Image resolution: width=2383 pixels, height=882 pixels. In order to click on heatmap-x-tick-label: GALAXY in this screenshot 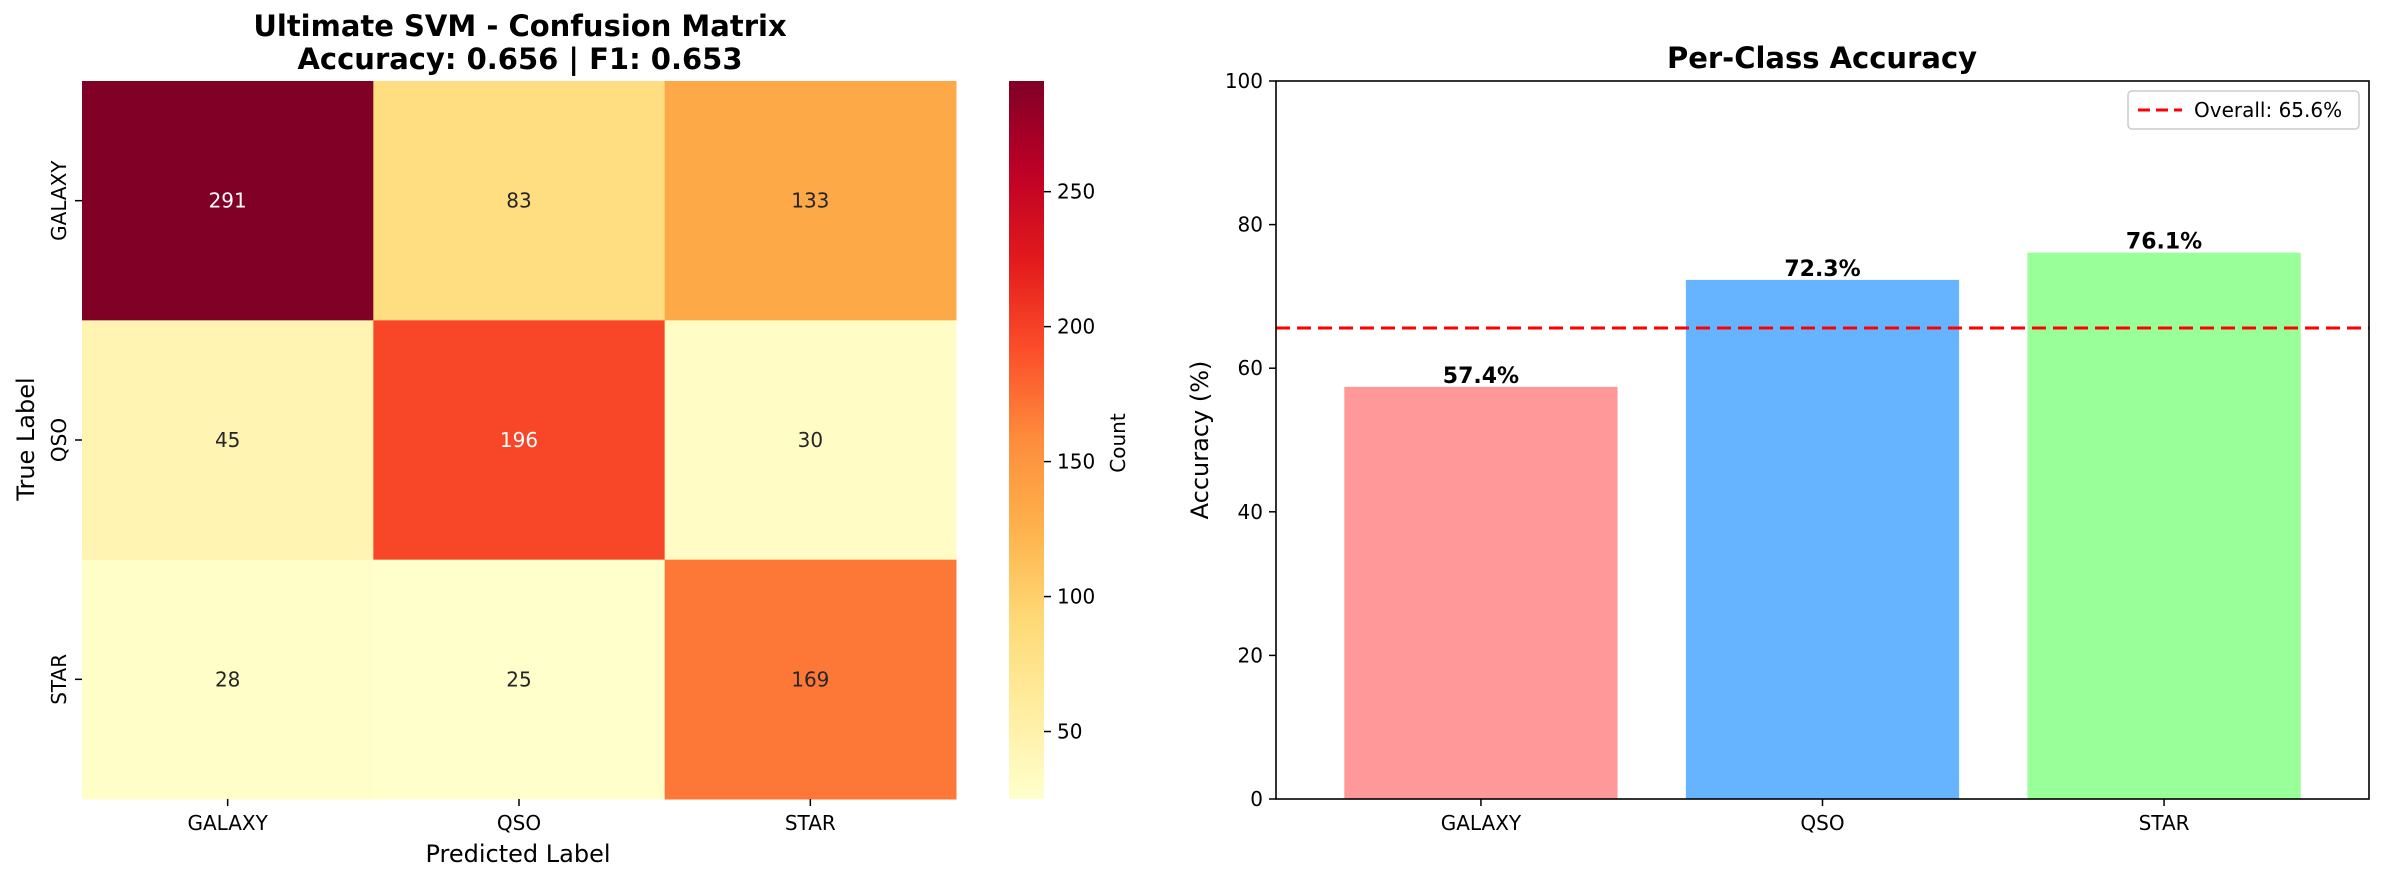, I will do `click(227, 823)`.